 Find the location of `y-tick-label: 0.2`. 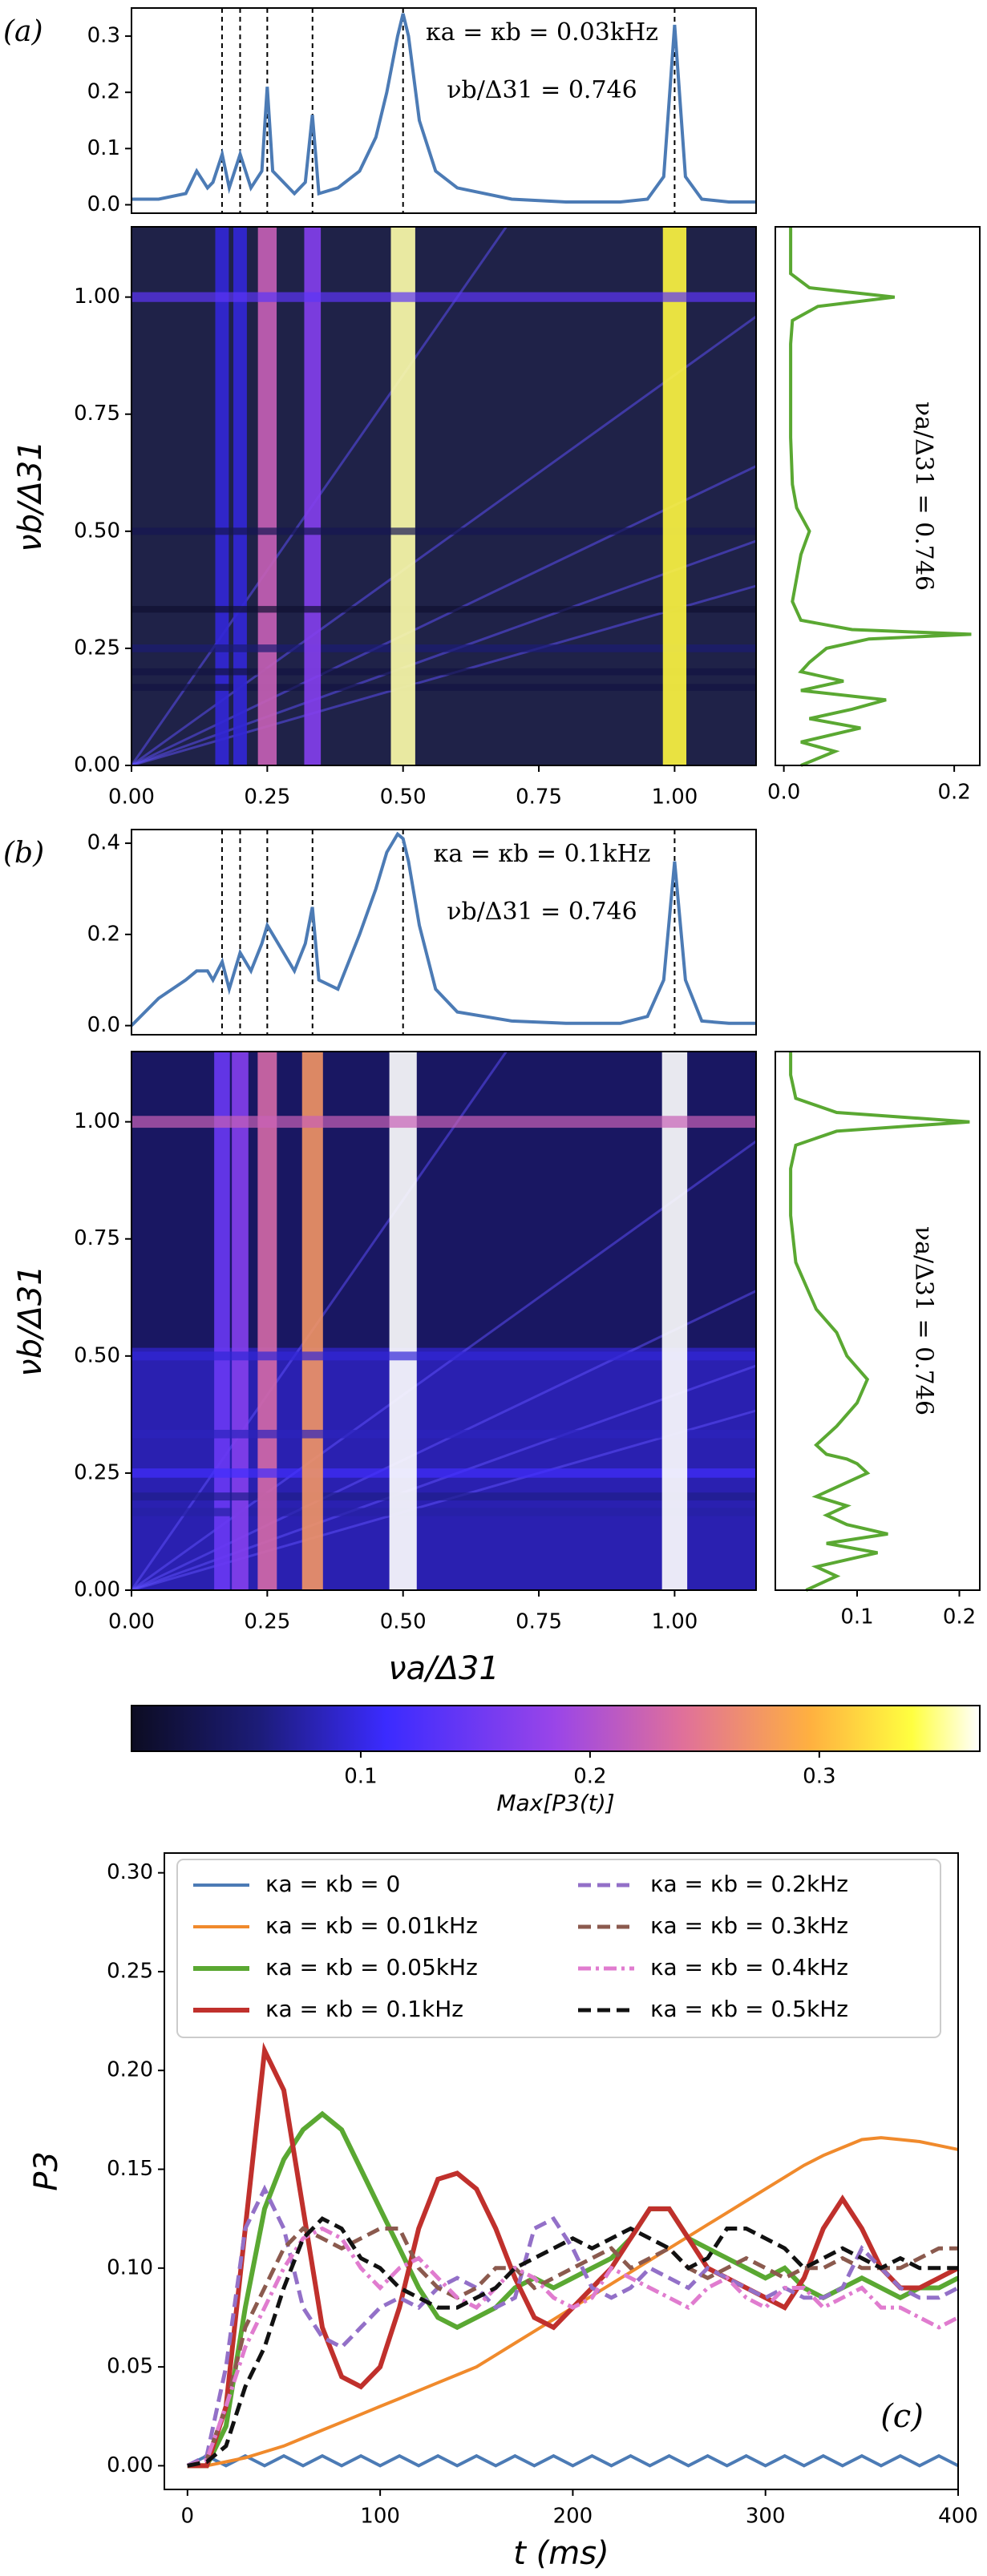

y-tick-label: 0.2 is located at coordinates (103, 92).